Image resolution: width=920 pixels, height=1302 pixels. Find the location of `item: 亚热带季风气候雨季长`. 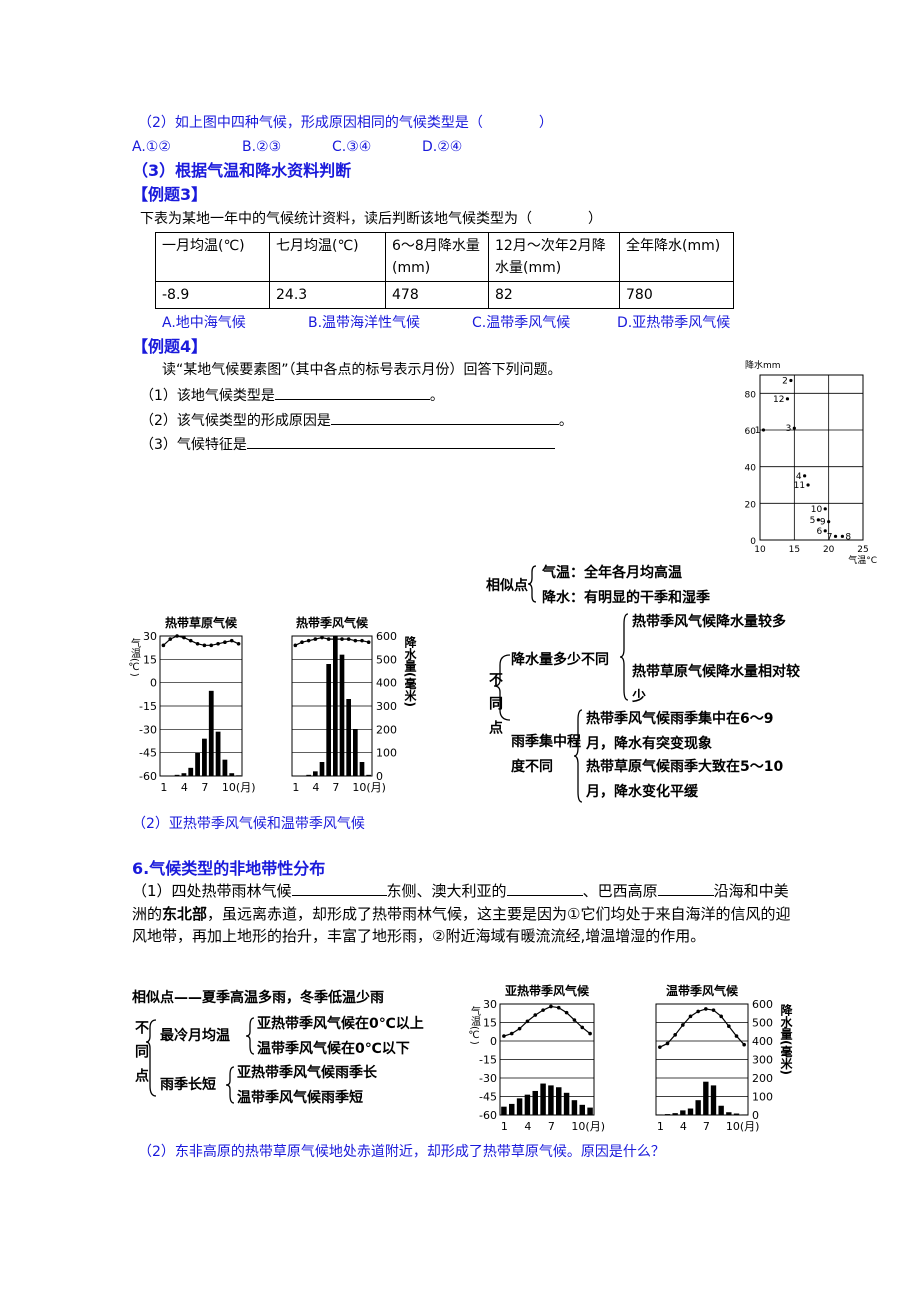

item: 亚热带季风气候雨季长 is located at coordinates (307, 1073).